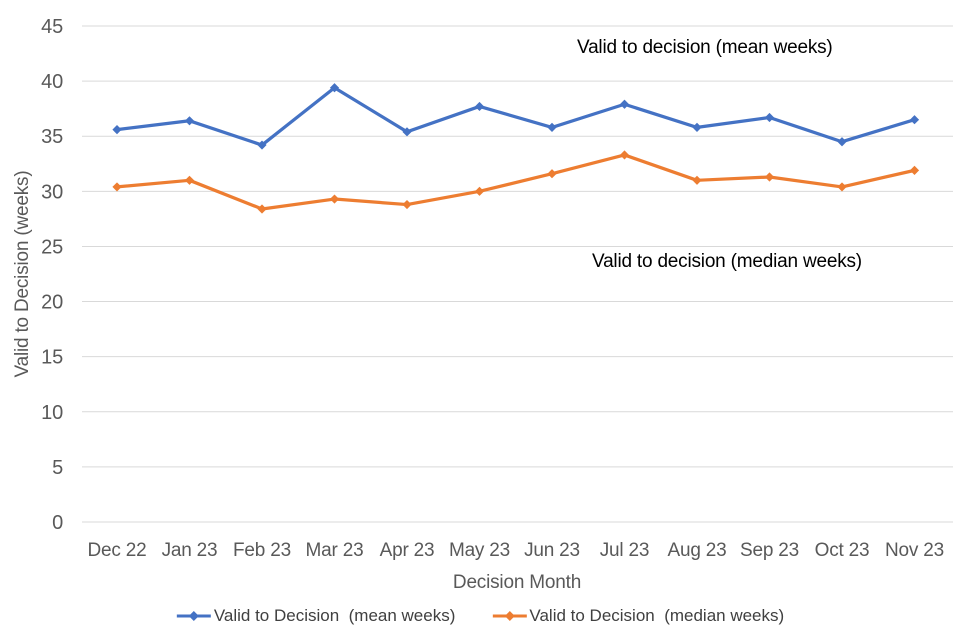  Describe the element at coordinates (52, 27) in the screenshot. I see `y-tick-label: 45` at that location.